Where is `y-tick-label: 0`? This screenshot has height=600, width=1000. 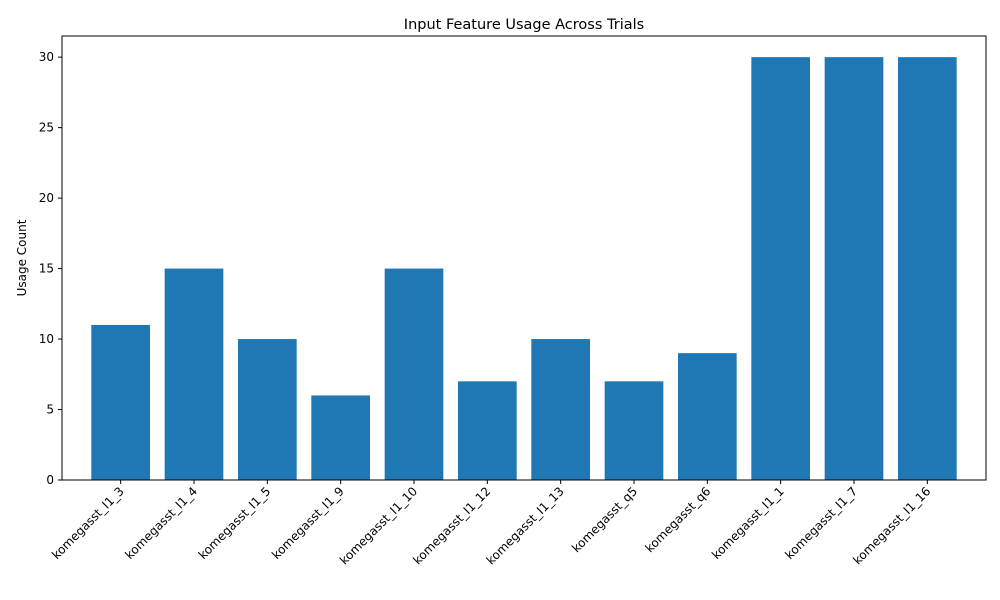 y-tick-label: 0 is located at coordinates (50, 480).